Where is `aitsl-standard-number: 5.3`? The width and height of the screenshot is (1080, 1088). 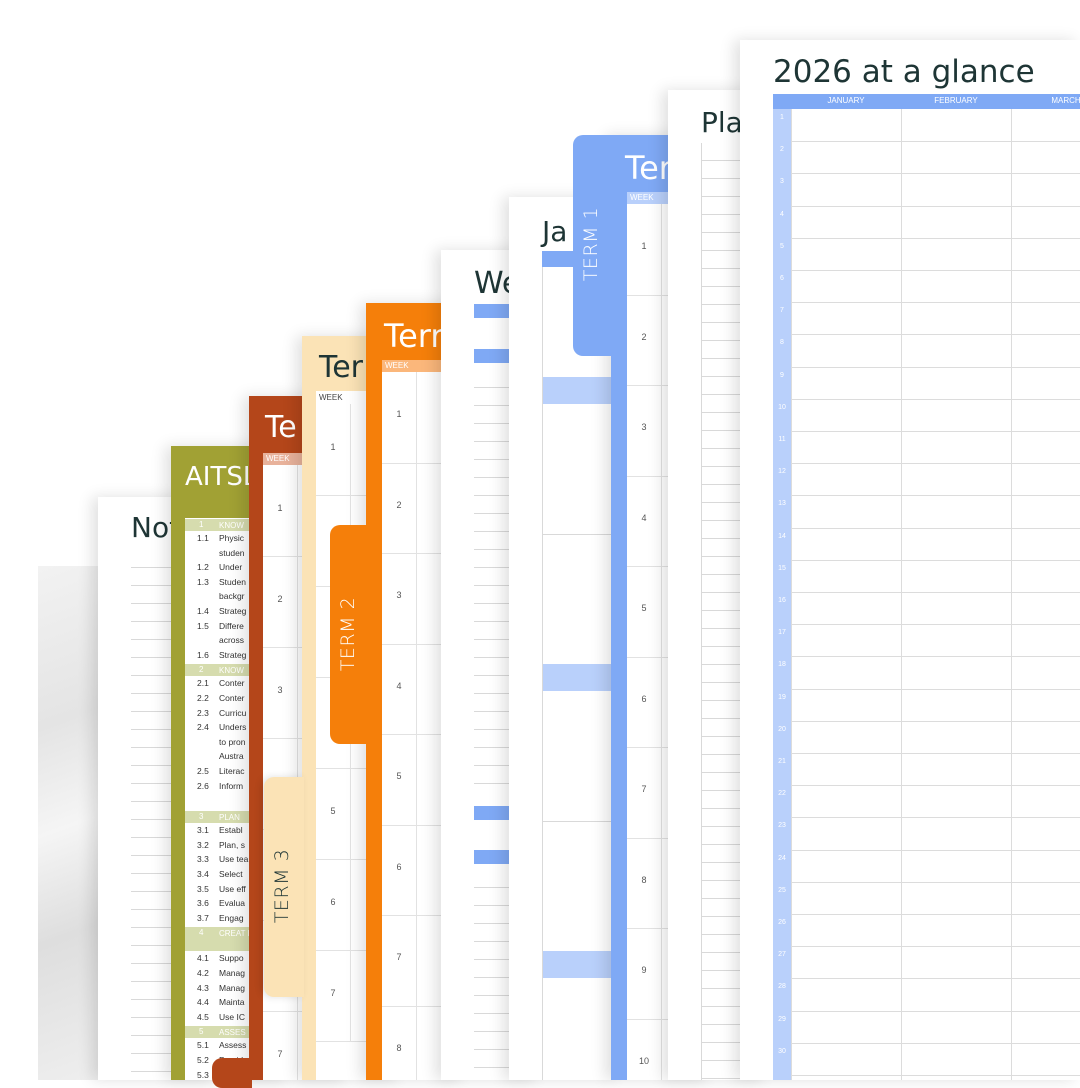
aitsl-standard-number: 5.3 is located at coordinates (203, 1074).